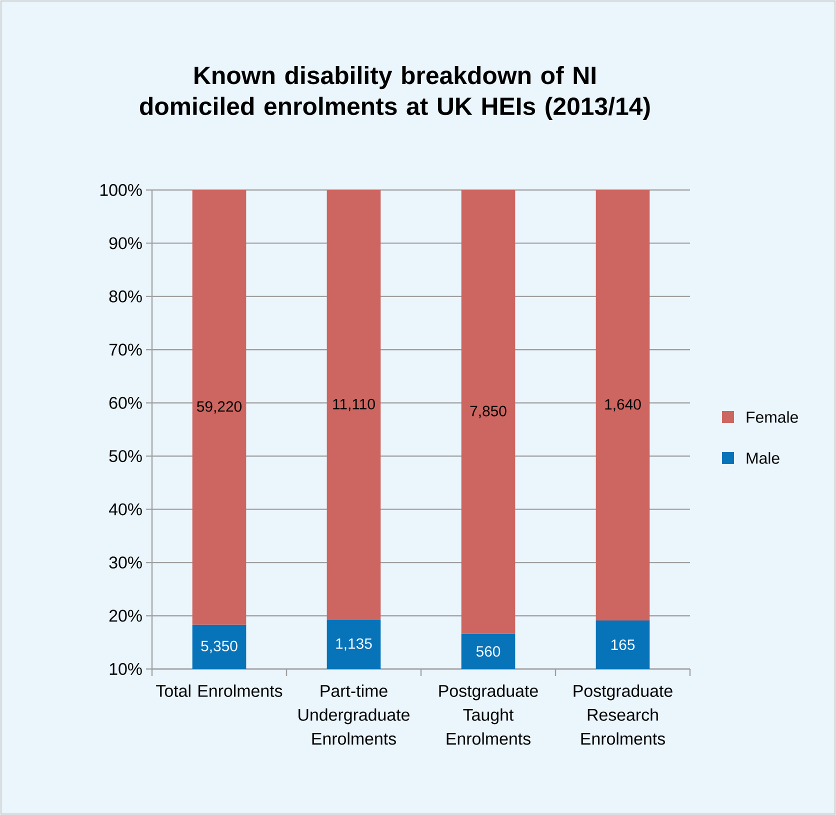 This screenshot has width=836, height=815. What do you see at coordinates (488, 651) in the screenshot?
I see `annotation: 560` at bounding box center [488, 651].